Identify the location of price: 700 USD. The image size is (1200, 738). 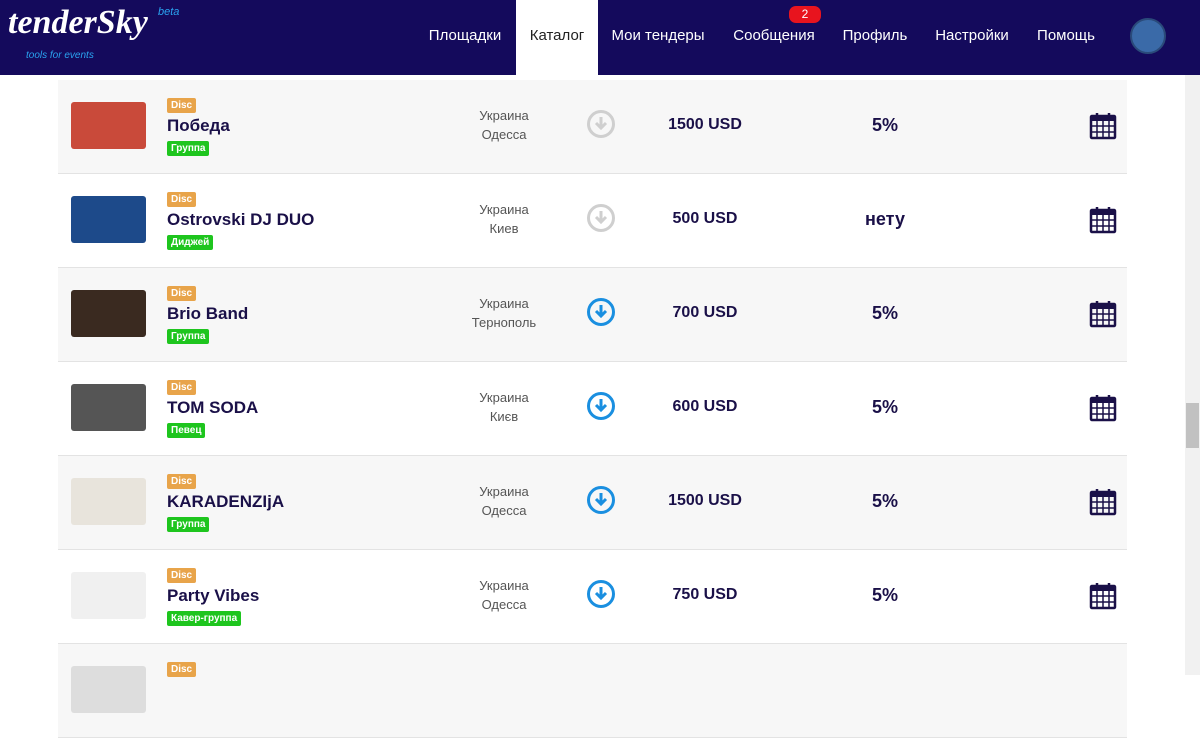
(705, 312).